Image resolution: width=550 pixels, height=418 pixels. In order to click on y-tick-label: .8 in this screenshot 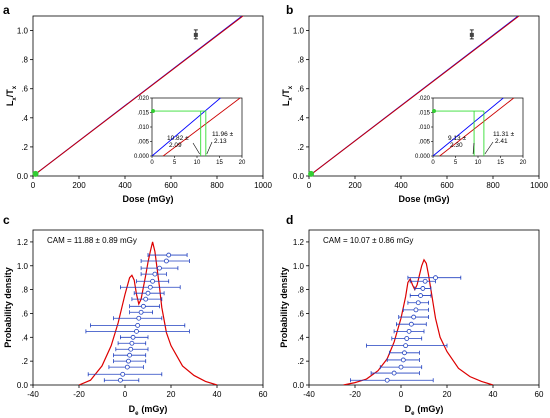, I will do `click(300, 60)`.